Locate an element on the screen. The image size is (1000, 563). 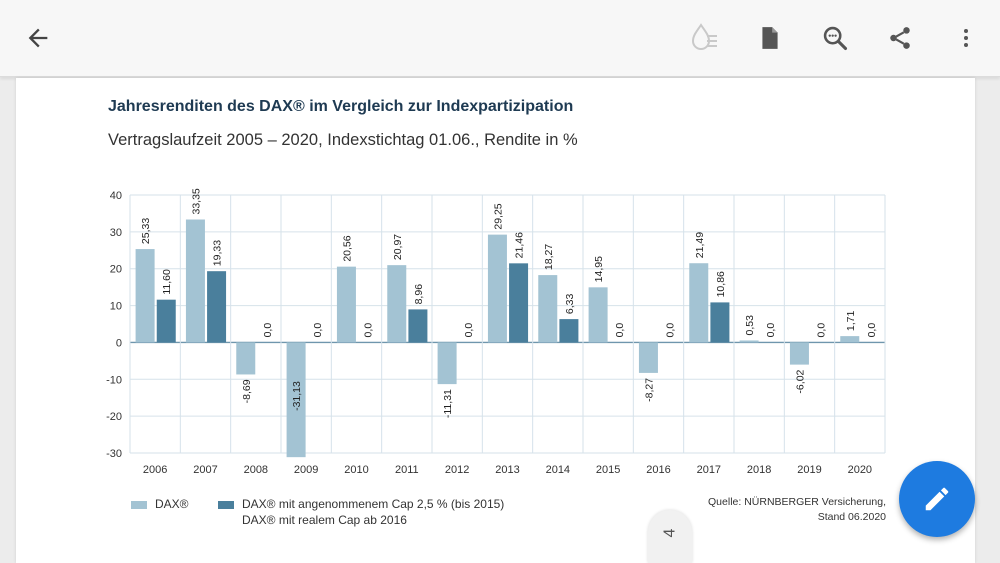
more-vert-icon is located at coordinates (966, 38).